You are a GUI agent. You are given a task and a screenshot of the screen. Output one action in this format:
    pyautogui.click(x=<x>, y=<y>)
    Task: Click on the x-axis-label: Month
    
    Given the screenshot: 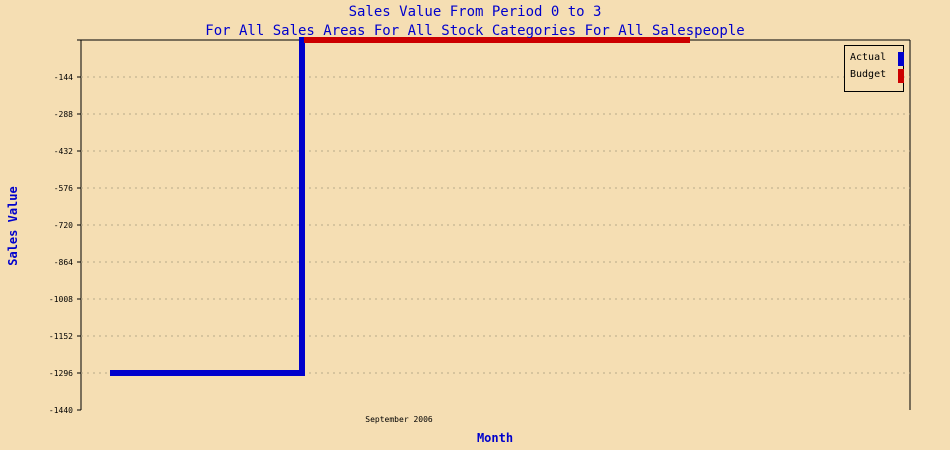 What is the action you would take?
    pyautogui.click(x=495, y=438)
    